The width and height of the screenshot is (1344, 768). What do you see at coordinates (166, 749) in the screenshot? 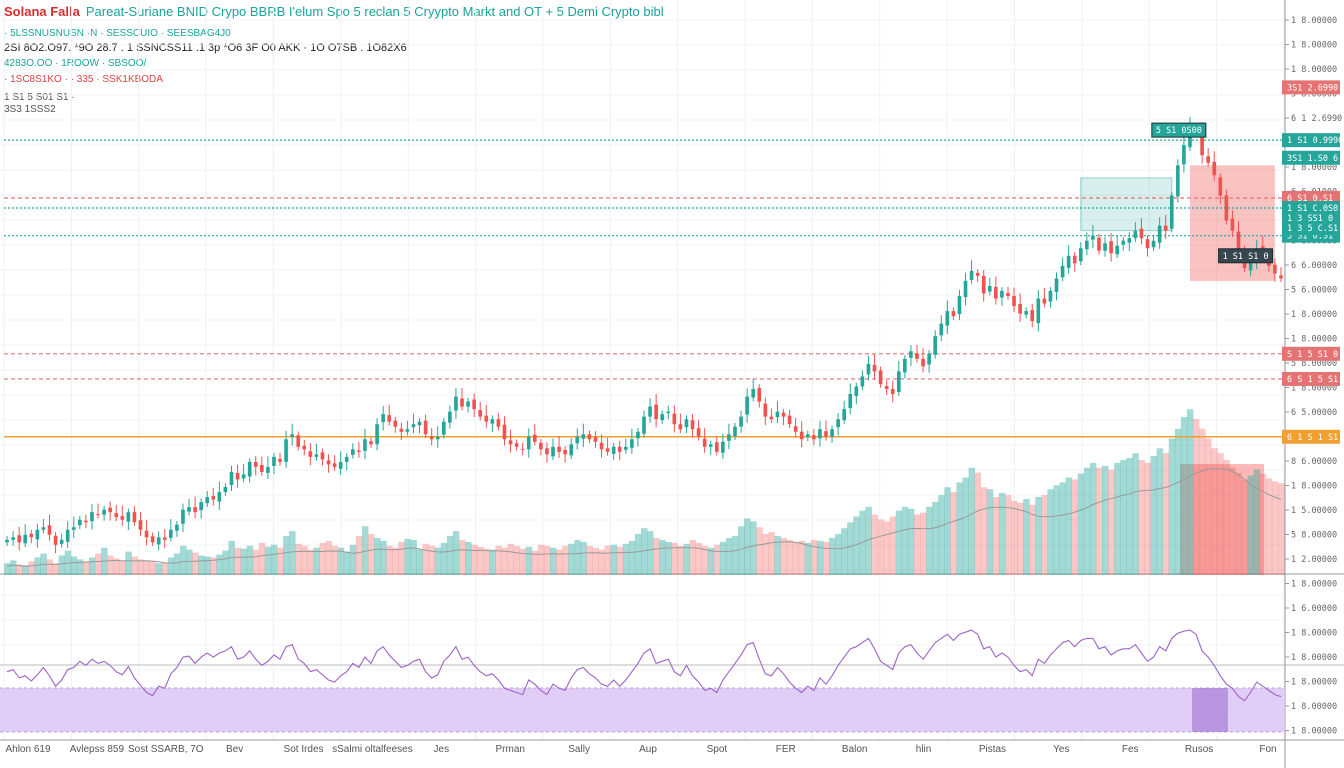
I see `time-axis-label: Sost SSARB, 7O` at bounding box center [166, 749].